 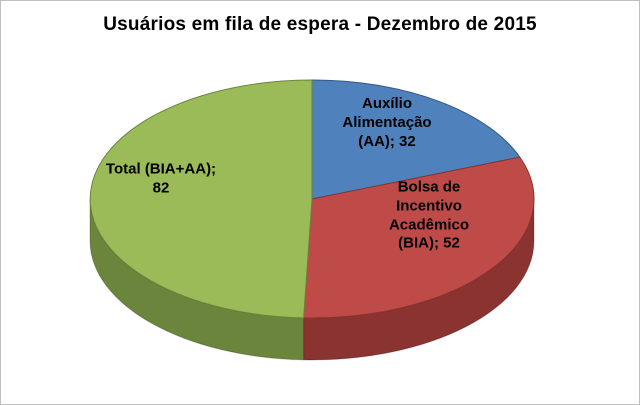 I want to click on slice-label-total: Total (BIA+AA); 82, so click(x=161, y=178).